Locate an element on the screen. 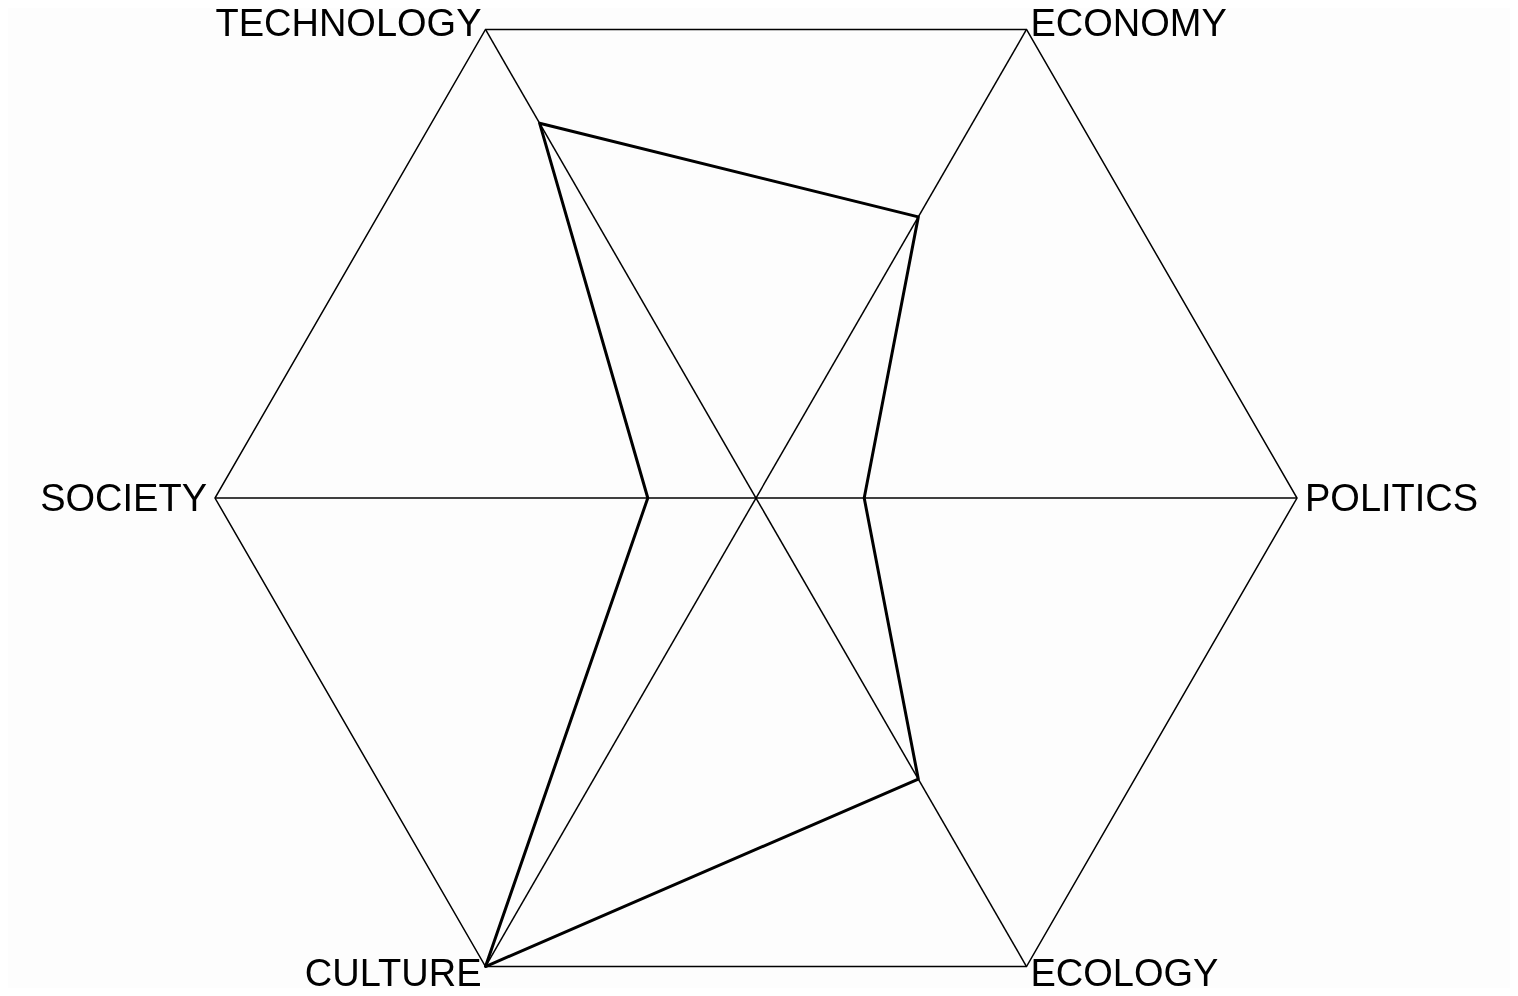  spoke-label: TECHNOLOGY is located at coordinates (348, 22).